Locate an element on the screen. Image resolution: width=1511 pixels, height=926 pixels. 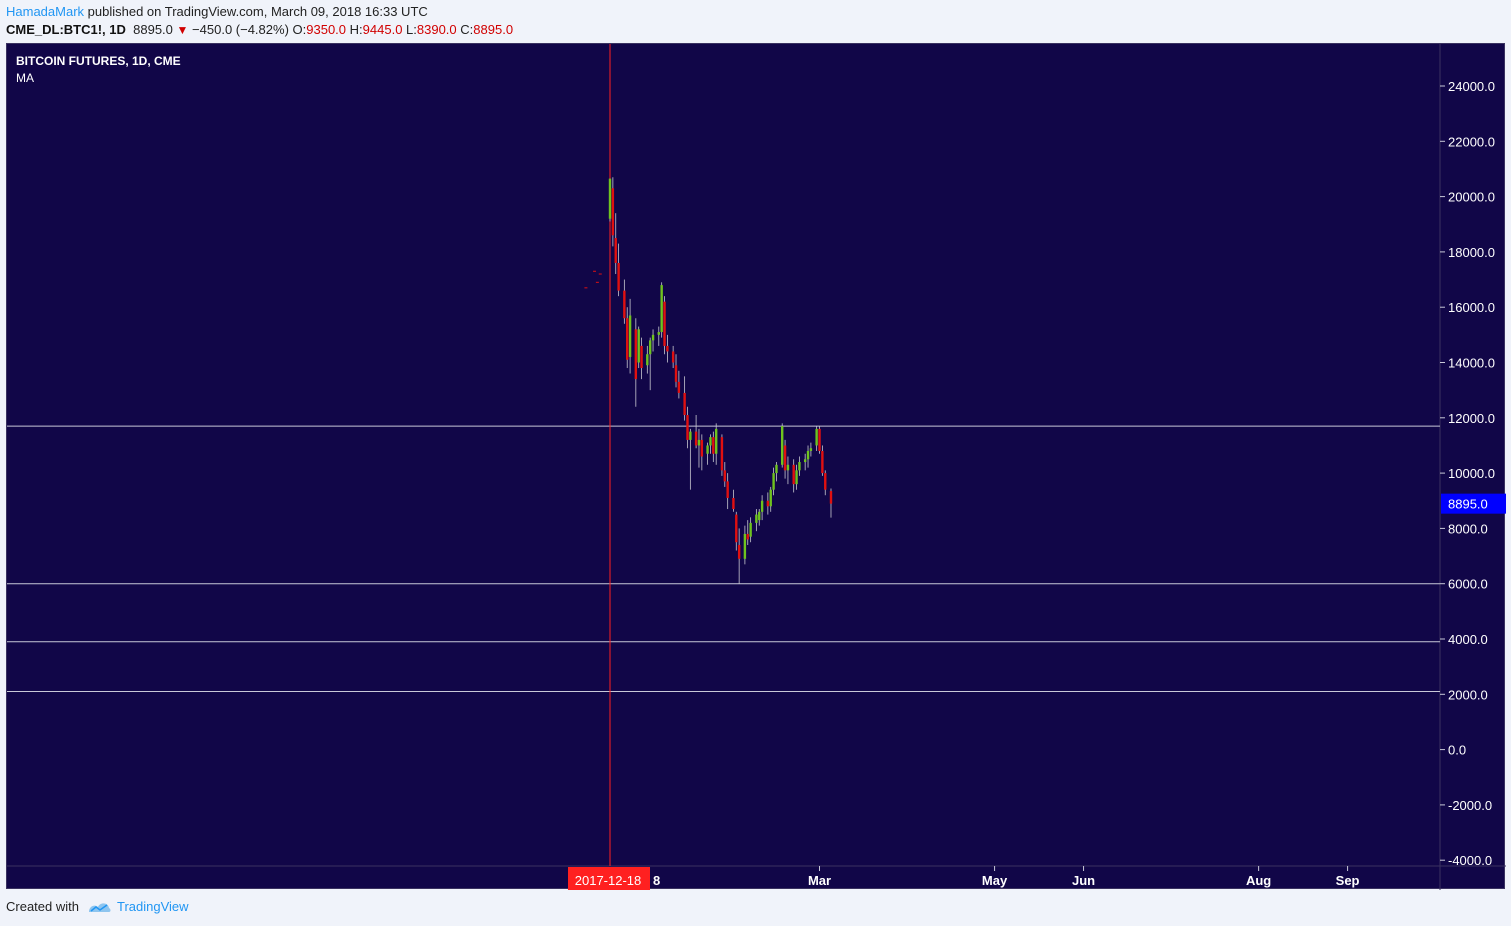
tradingview-brand: TradingView is located at coordinates (152, 906).